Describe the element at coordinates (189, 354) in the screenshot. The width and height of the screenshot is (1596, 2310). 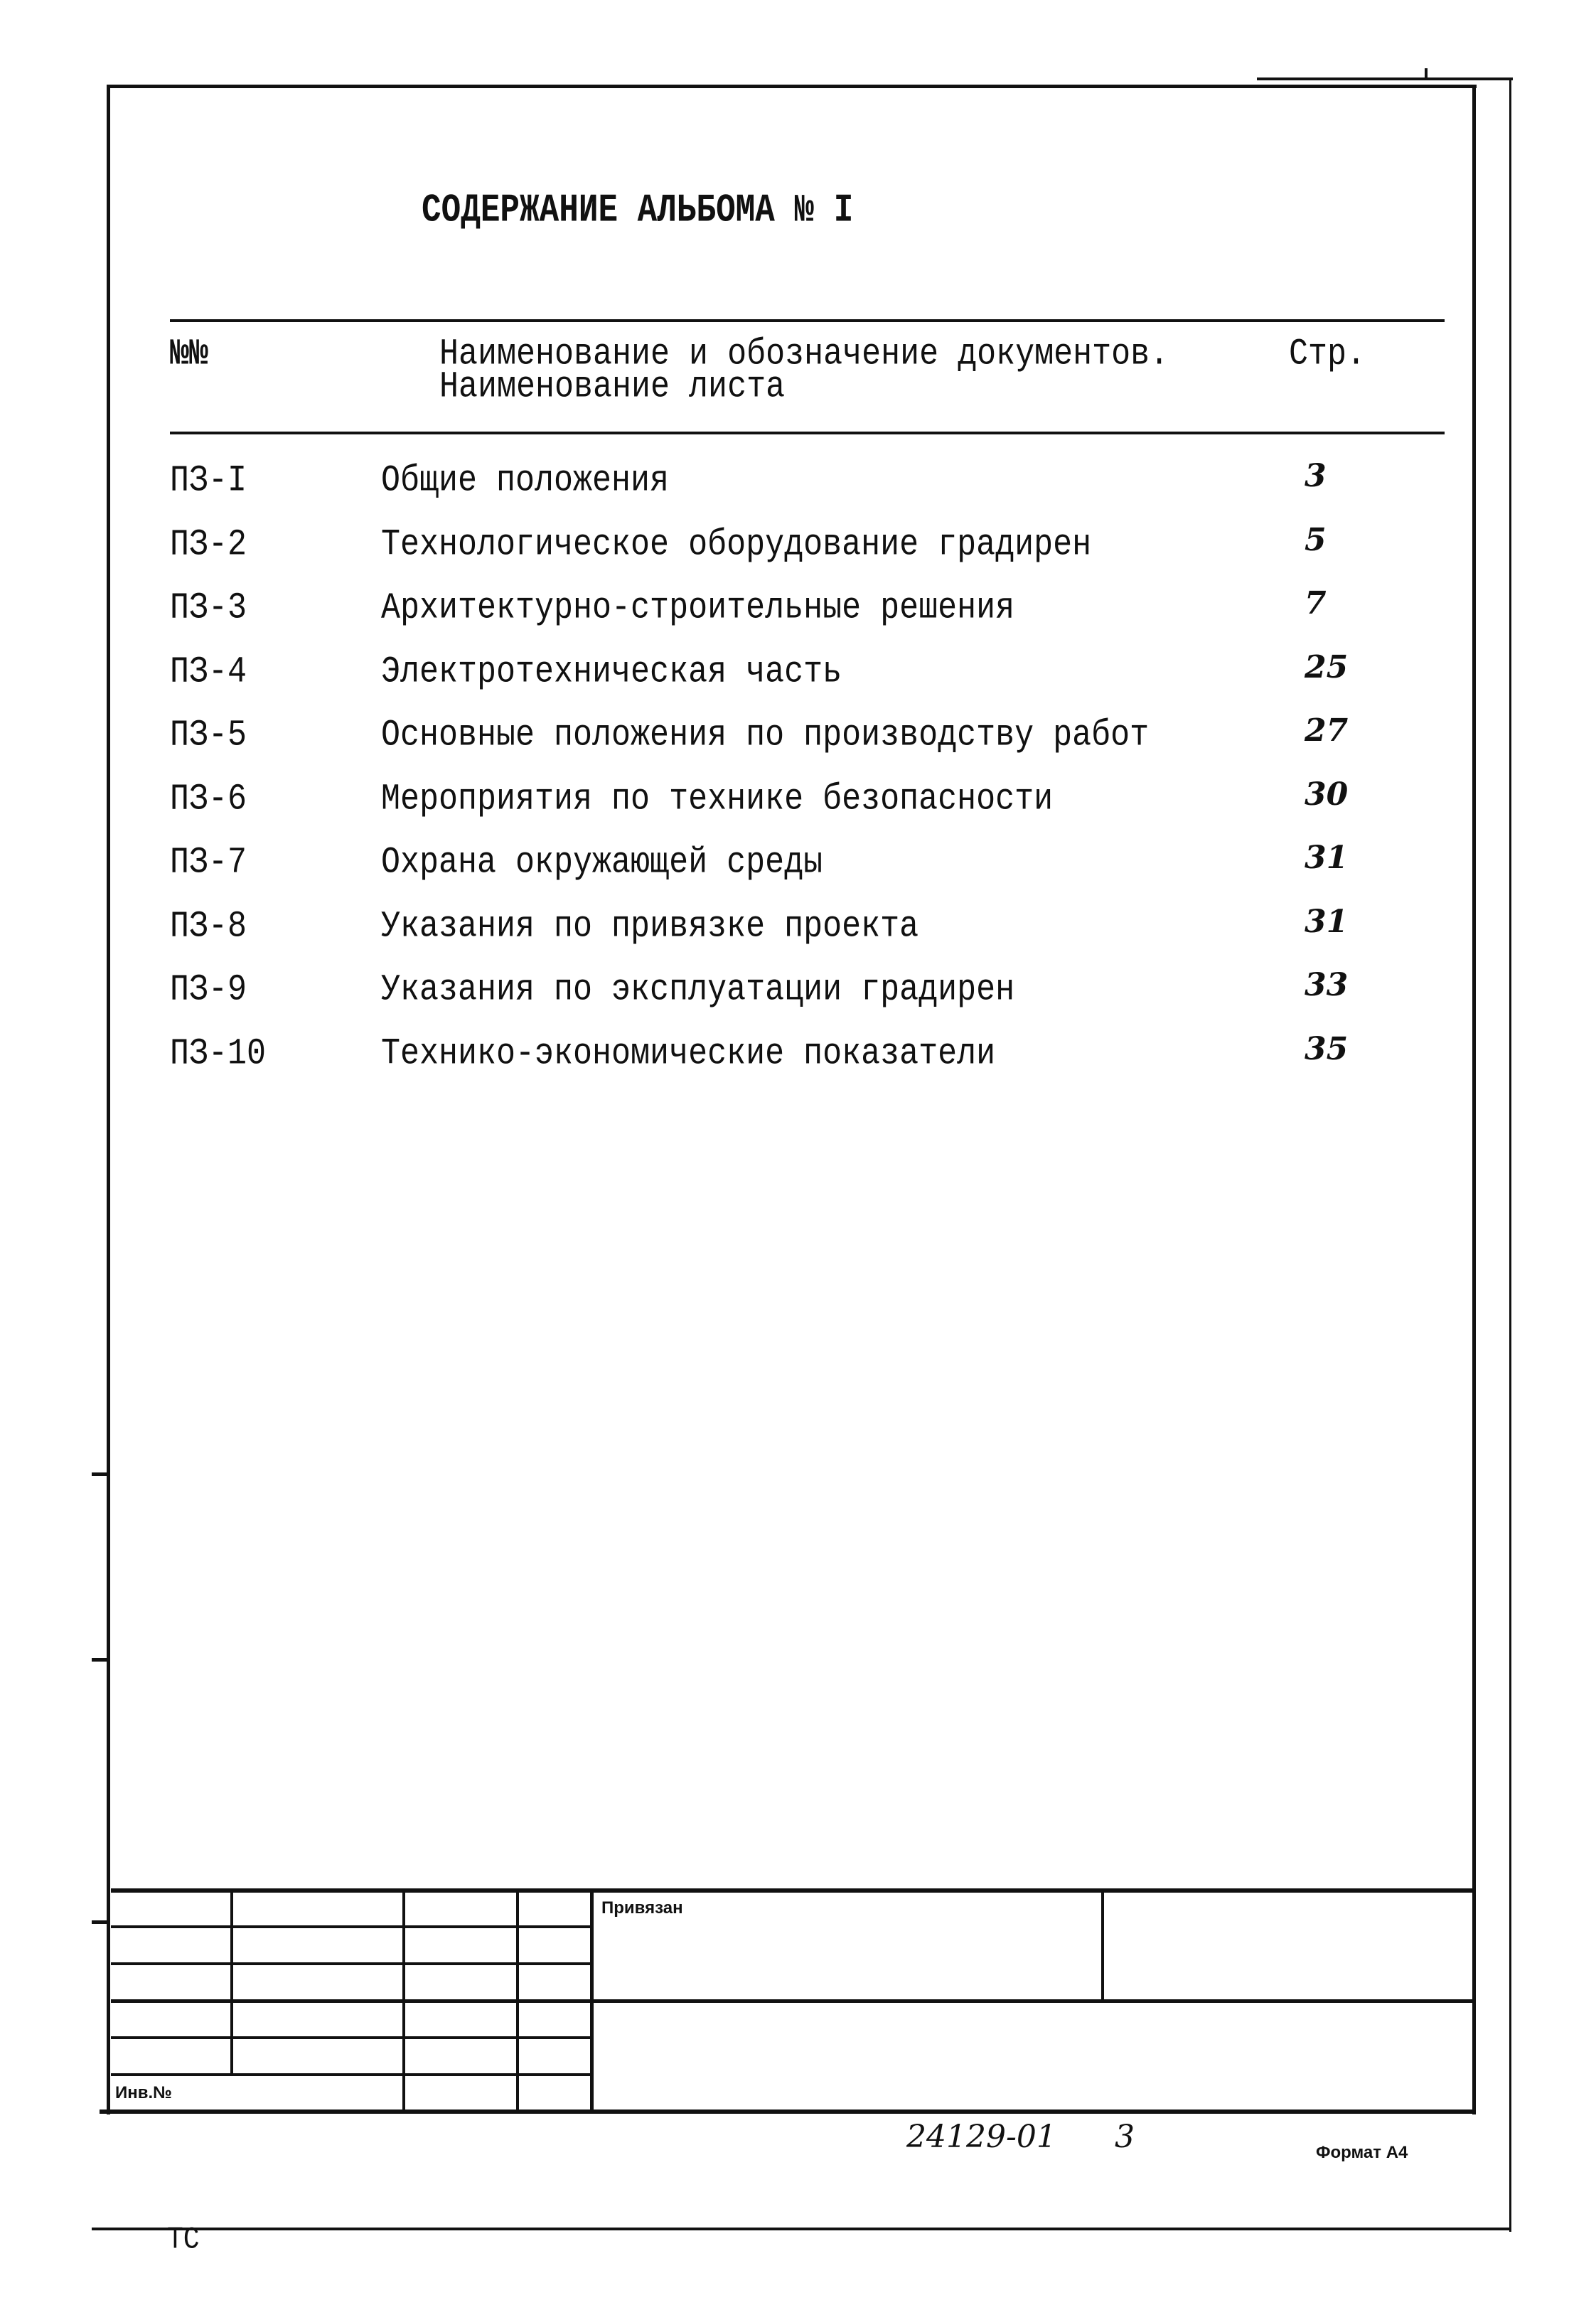
I see `header-number: №№` at that location.